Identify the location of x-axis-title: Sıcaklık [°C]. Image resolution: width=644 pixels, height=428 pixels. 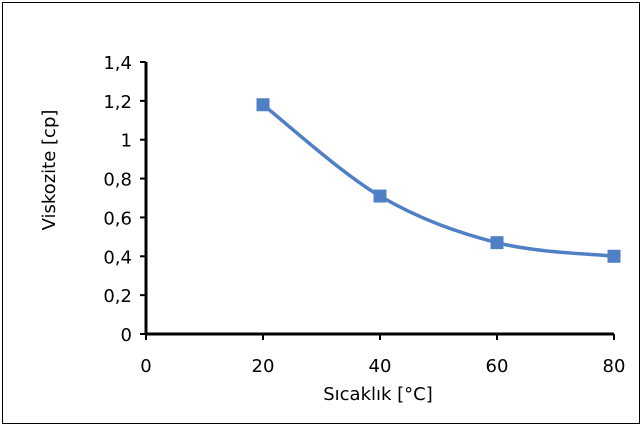
(378, 394).